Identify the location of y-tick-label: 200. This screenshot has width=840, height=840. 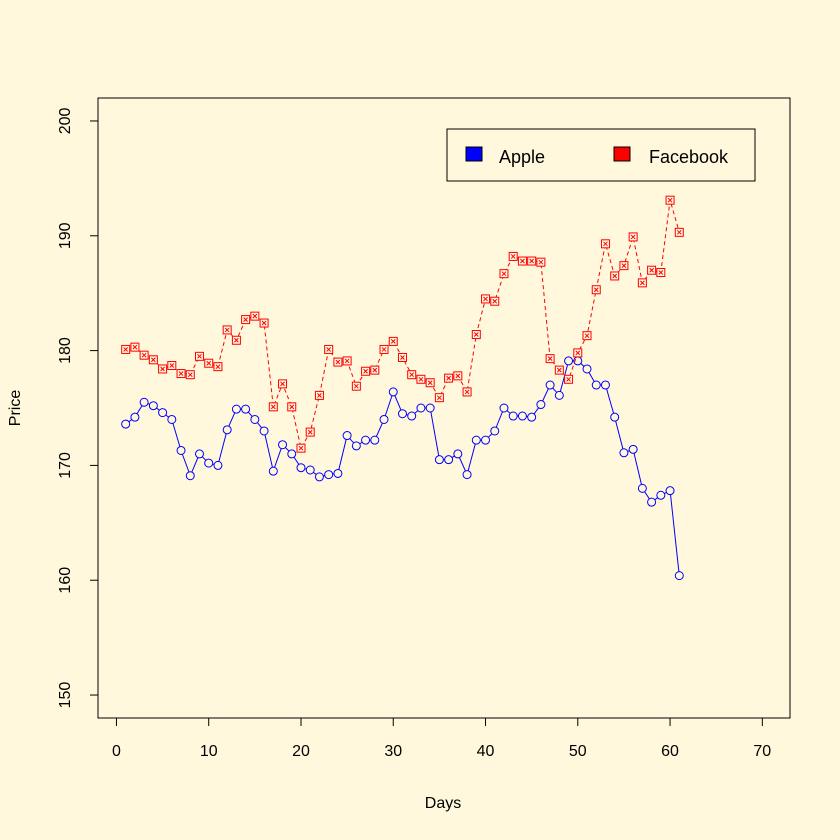
(65, 121).